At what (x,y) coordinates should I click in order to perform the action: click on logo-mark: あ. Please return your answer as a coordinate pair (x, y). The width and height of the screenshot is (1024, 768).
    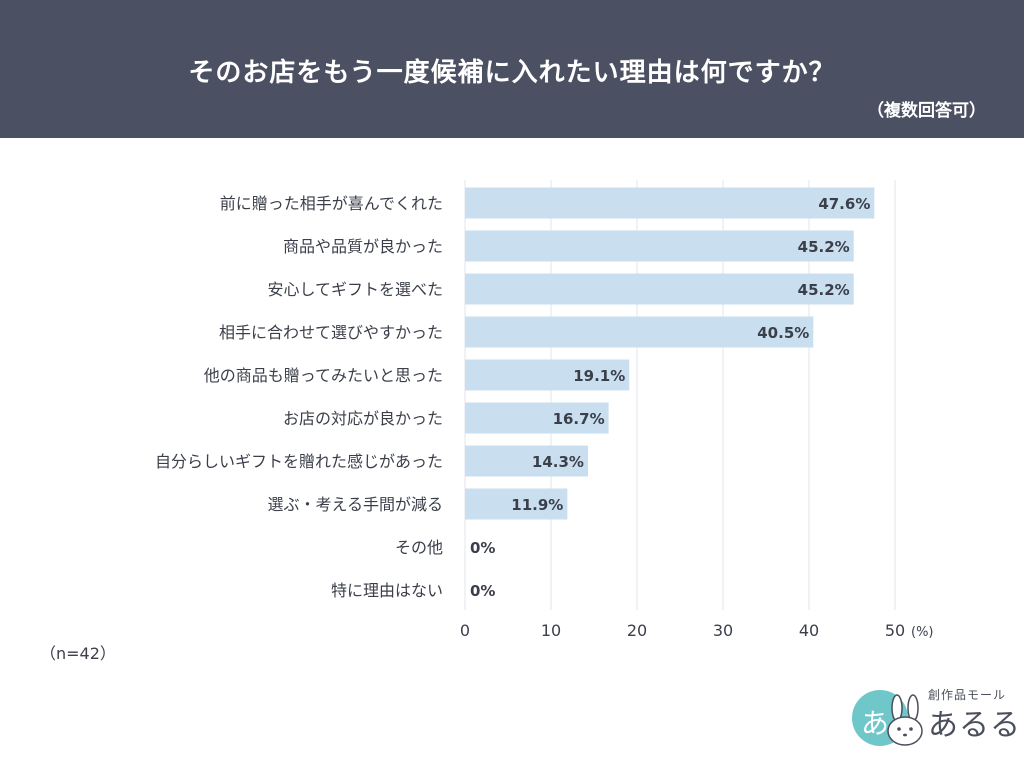
    Looking at the image, I should click on (875, 723).